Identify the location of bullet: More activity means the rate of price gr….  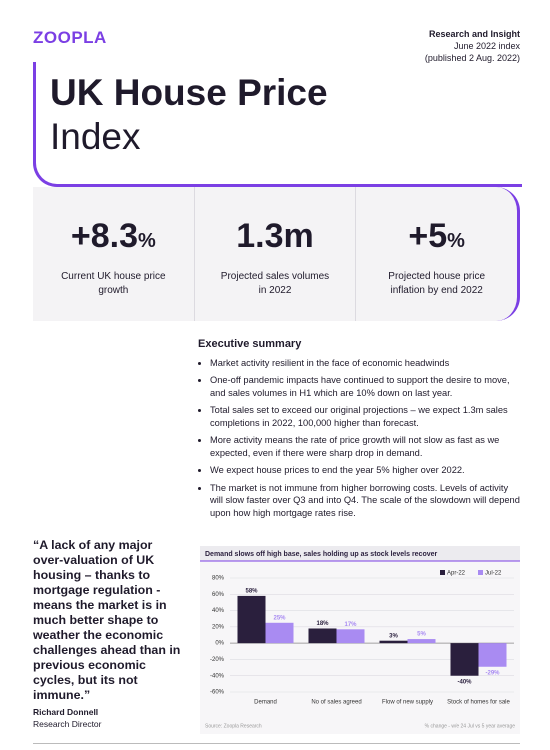
(365, 446).